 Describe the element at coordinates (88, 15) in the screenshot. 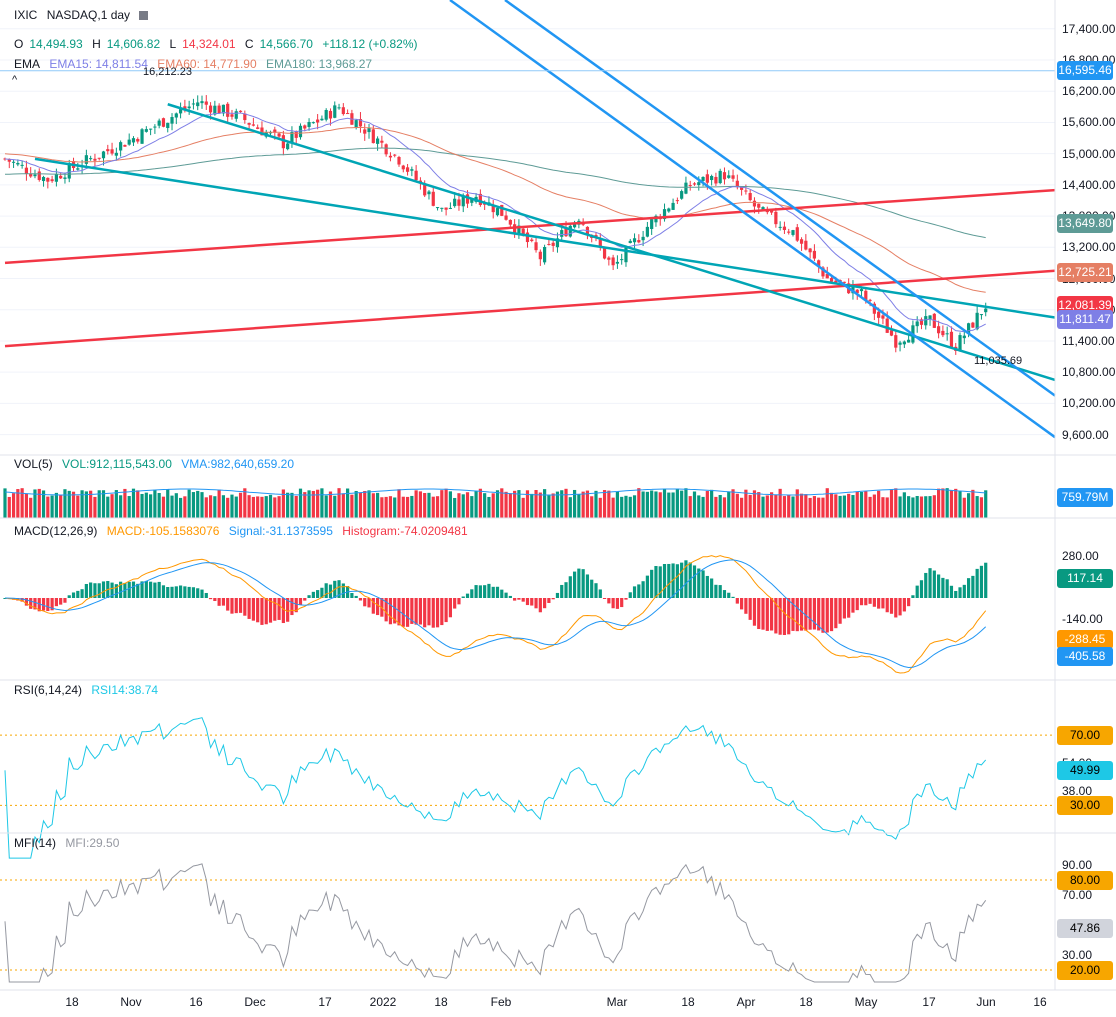

I see `interval-label: NASDAQ,1 day` at that location.